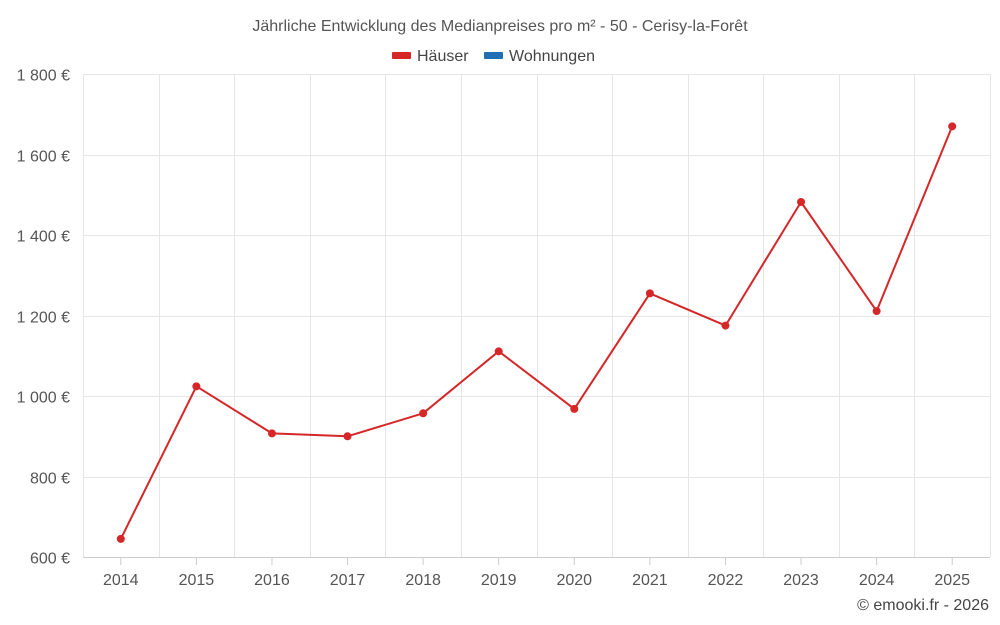  I want to click on legend-swatch-wohnungen, so click(493, 55).